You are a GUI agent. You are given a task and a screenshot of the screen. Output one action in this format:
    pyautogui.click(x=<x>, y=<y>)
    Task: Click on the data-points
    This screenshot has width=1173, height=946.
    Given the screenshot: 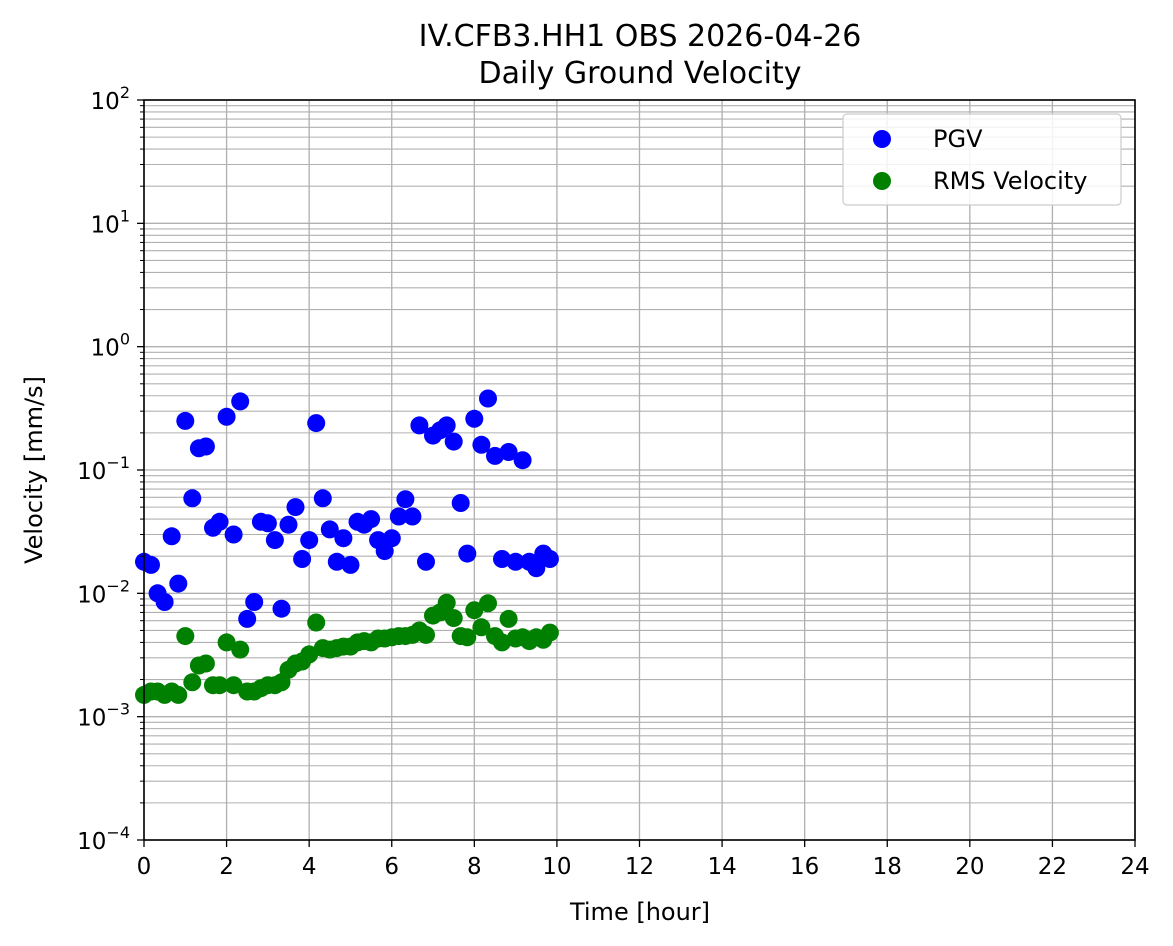 What is the action you would take?
    pyautogui.click(x=347, y=546)
    